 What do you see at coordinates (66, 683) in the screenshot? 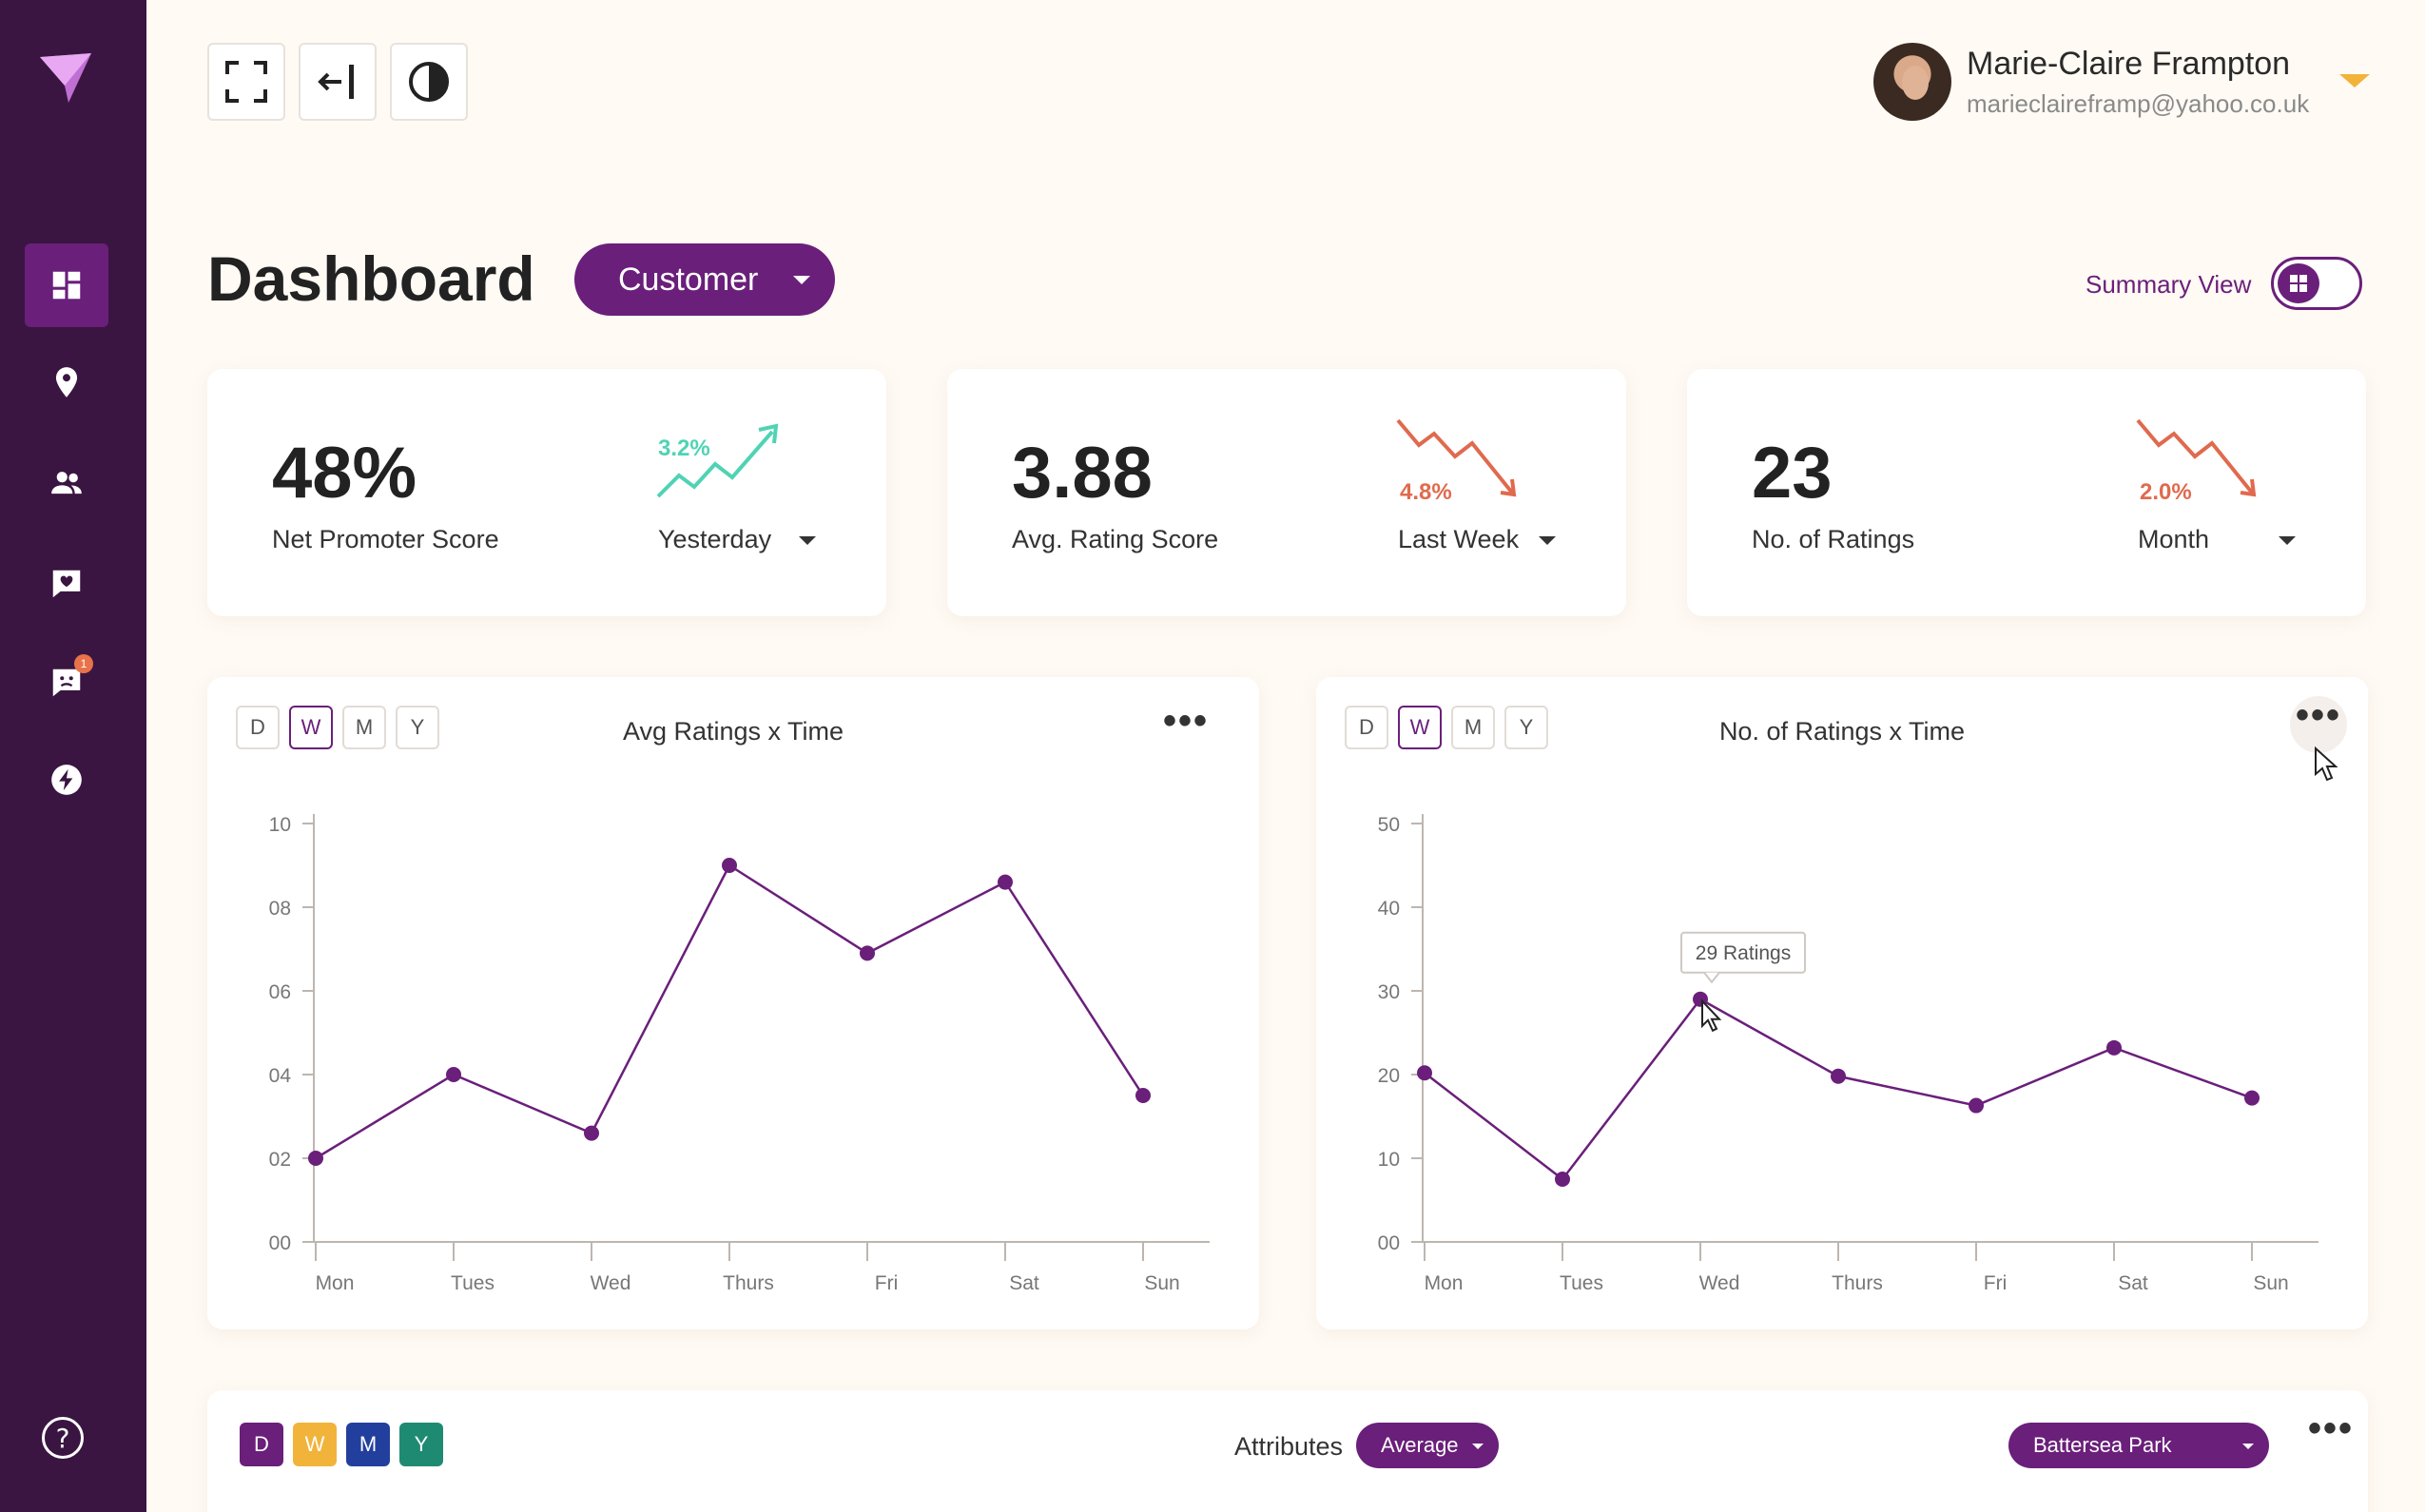
I see `sidebar-item-feedback: 1` at bounding box center [66, 683].